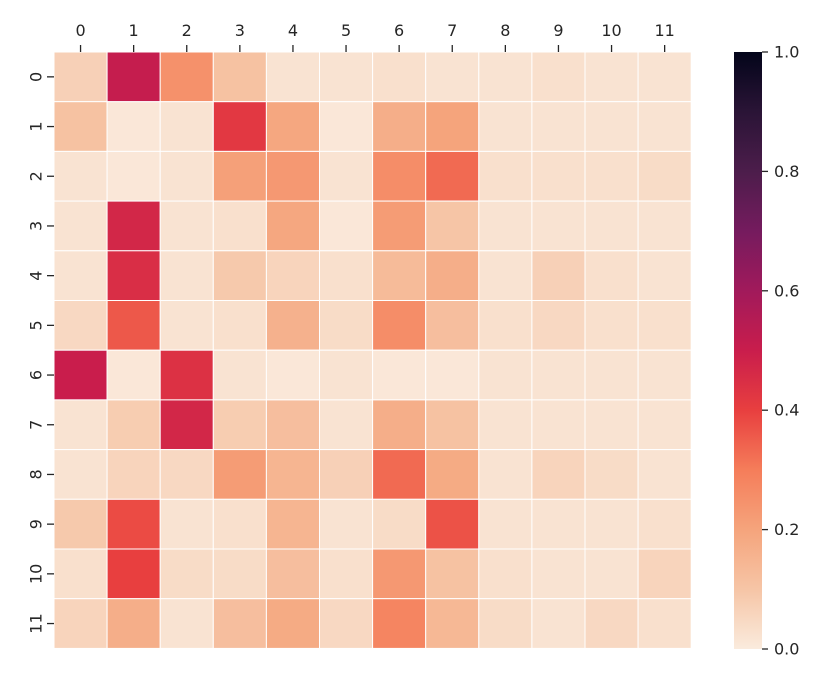 This screenshot has height=680, width=830. Describe the element at coordinates (399, 176) in the screenshot. I see `heatmap-cell-r2-c6` at that location.